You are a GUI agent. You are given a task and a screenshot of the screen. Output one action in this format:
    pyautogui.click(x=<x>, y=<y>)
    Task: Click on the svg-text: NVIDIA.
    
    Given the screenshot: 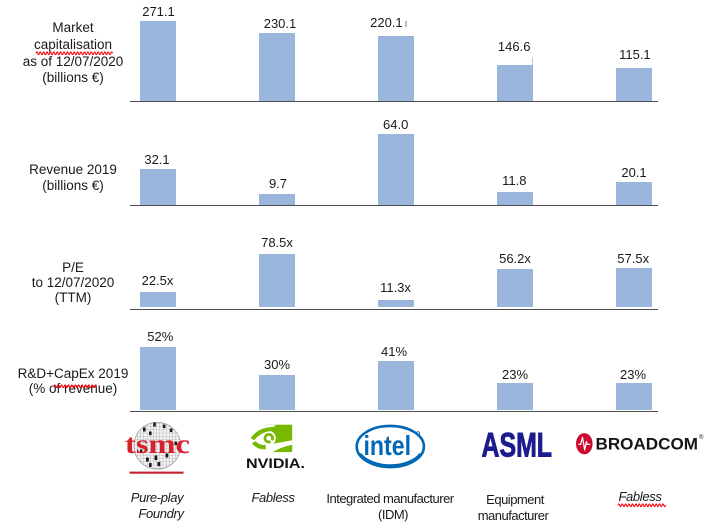 What is the action you would take?
    pyautogui.click(x=275, y=464)
    